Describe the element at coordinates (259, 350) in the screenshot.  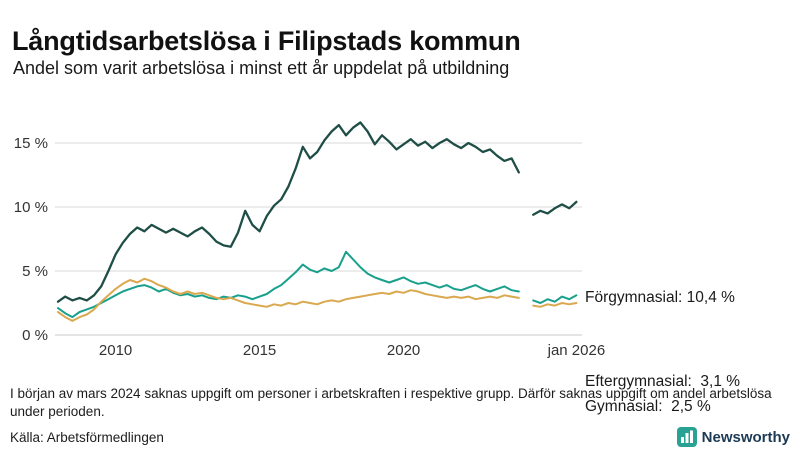
I see `svg-text: 2015` at that location.